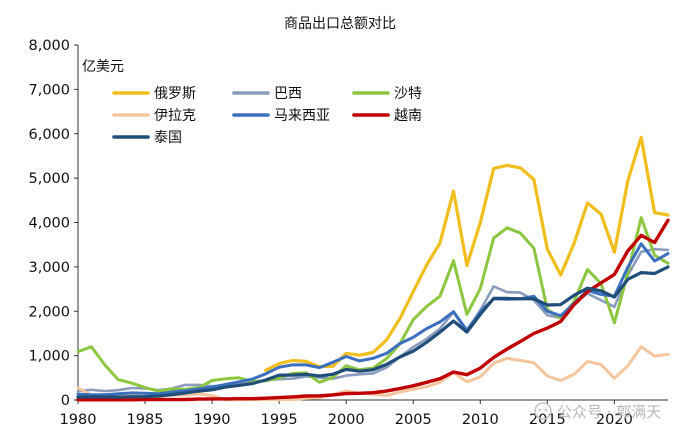 This screenshot has height=441, width=700. What do you see at coordinates (212, 420) in the screenshot?
I see `x-tick-label: 1990` at bounding box center [212, 420].